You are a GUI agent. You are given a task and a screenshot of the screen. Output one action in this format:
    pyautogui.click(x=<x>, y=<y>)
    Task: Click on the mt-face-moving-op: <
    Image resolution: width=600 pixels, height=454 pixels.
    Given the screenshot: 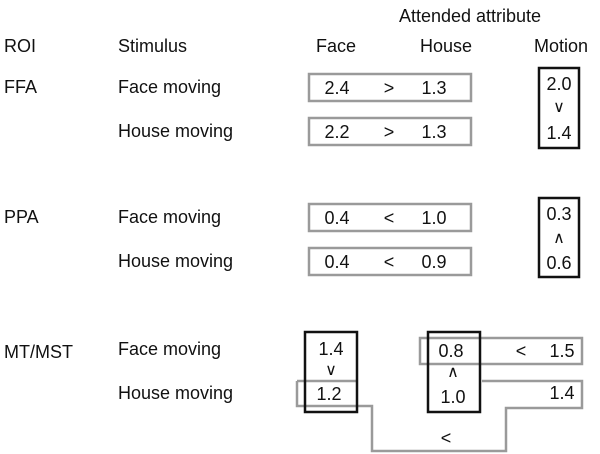 What is the action you would take?
    pyautogui.click(x=521, y=351)
    